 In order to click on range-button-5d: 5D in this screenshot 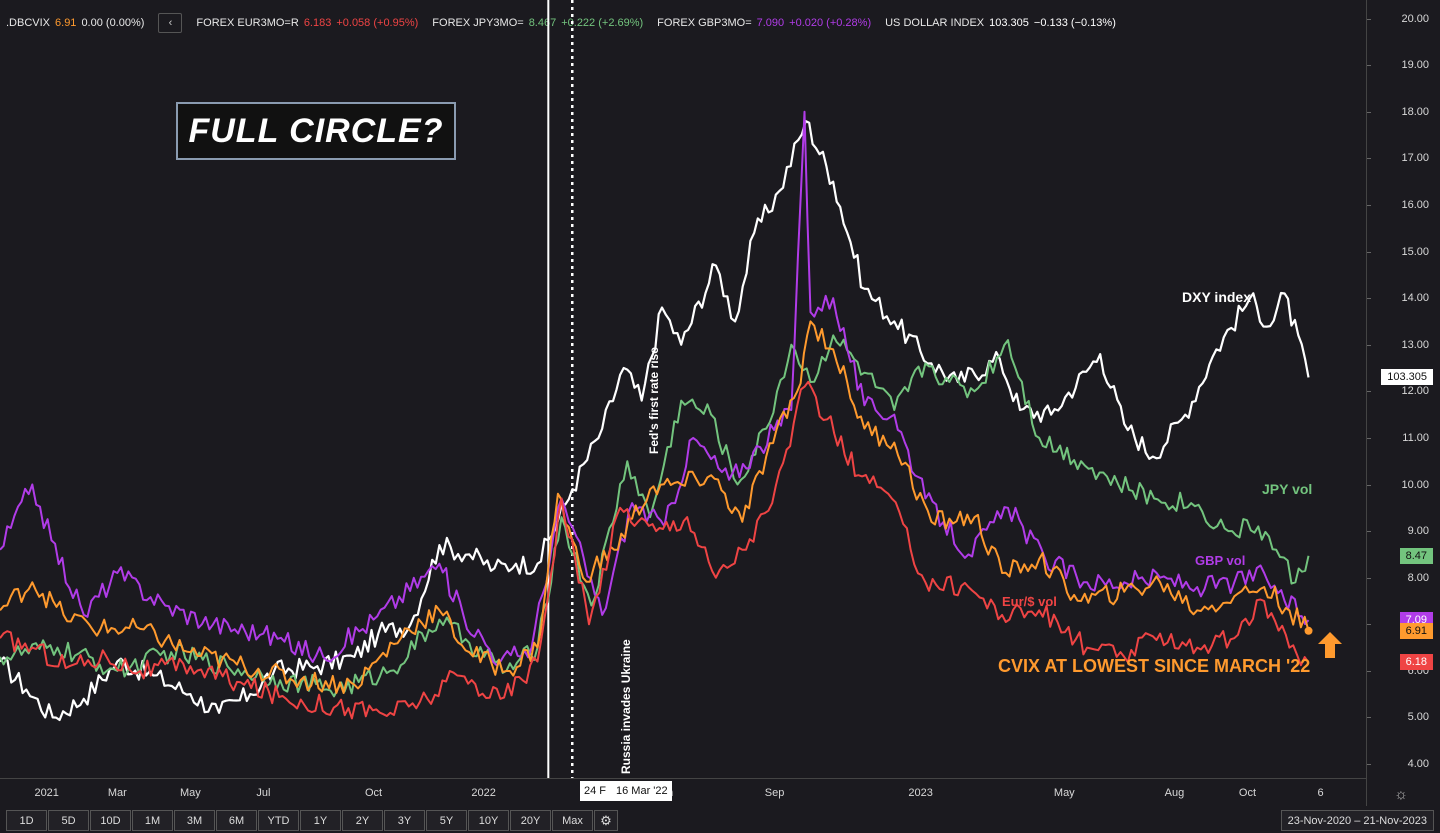, I will do `click(68, 820)`.